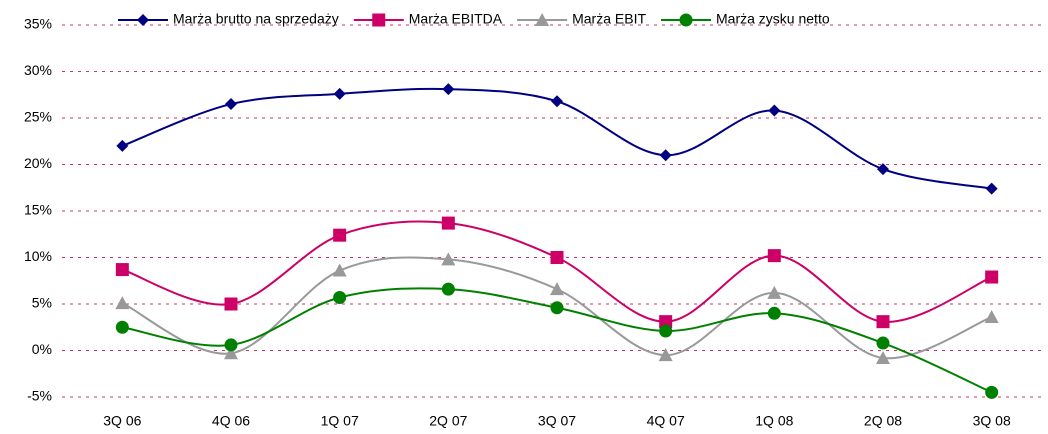 The image size is (1048, 434). I want to click on legend-label: Marża brutto na sprzedaży, so click(256, 19).